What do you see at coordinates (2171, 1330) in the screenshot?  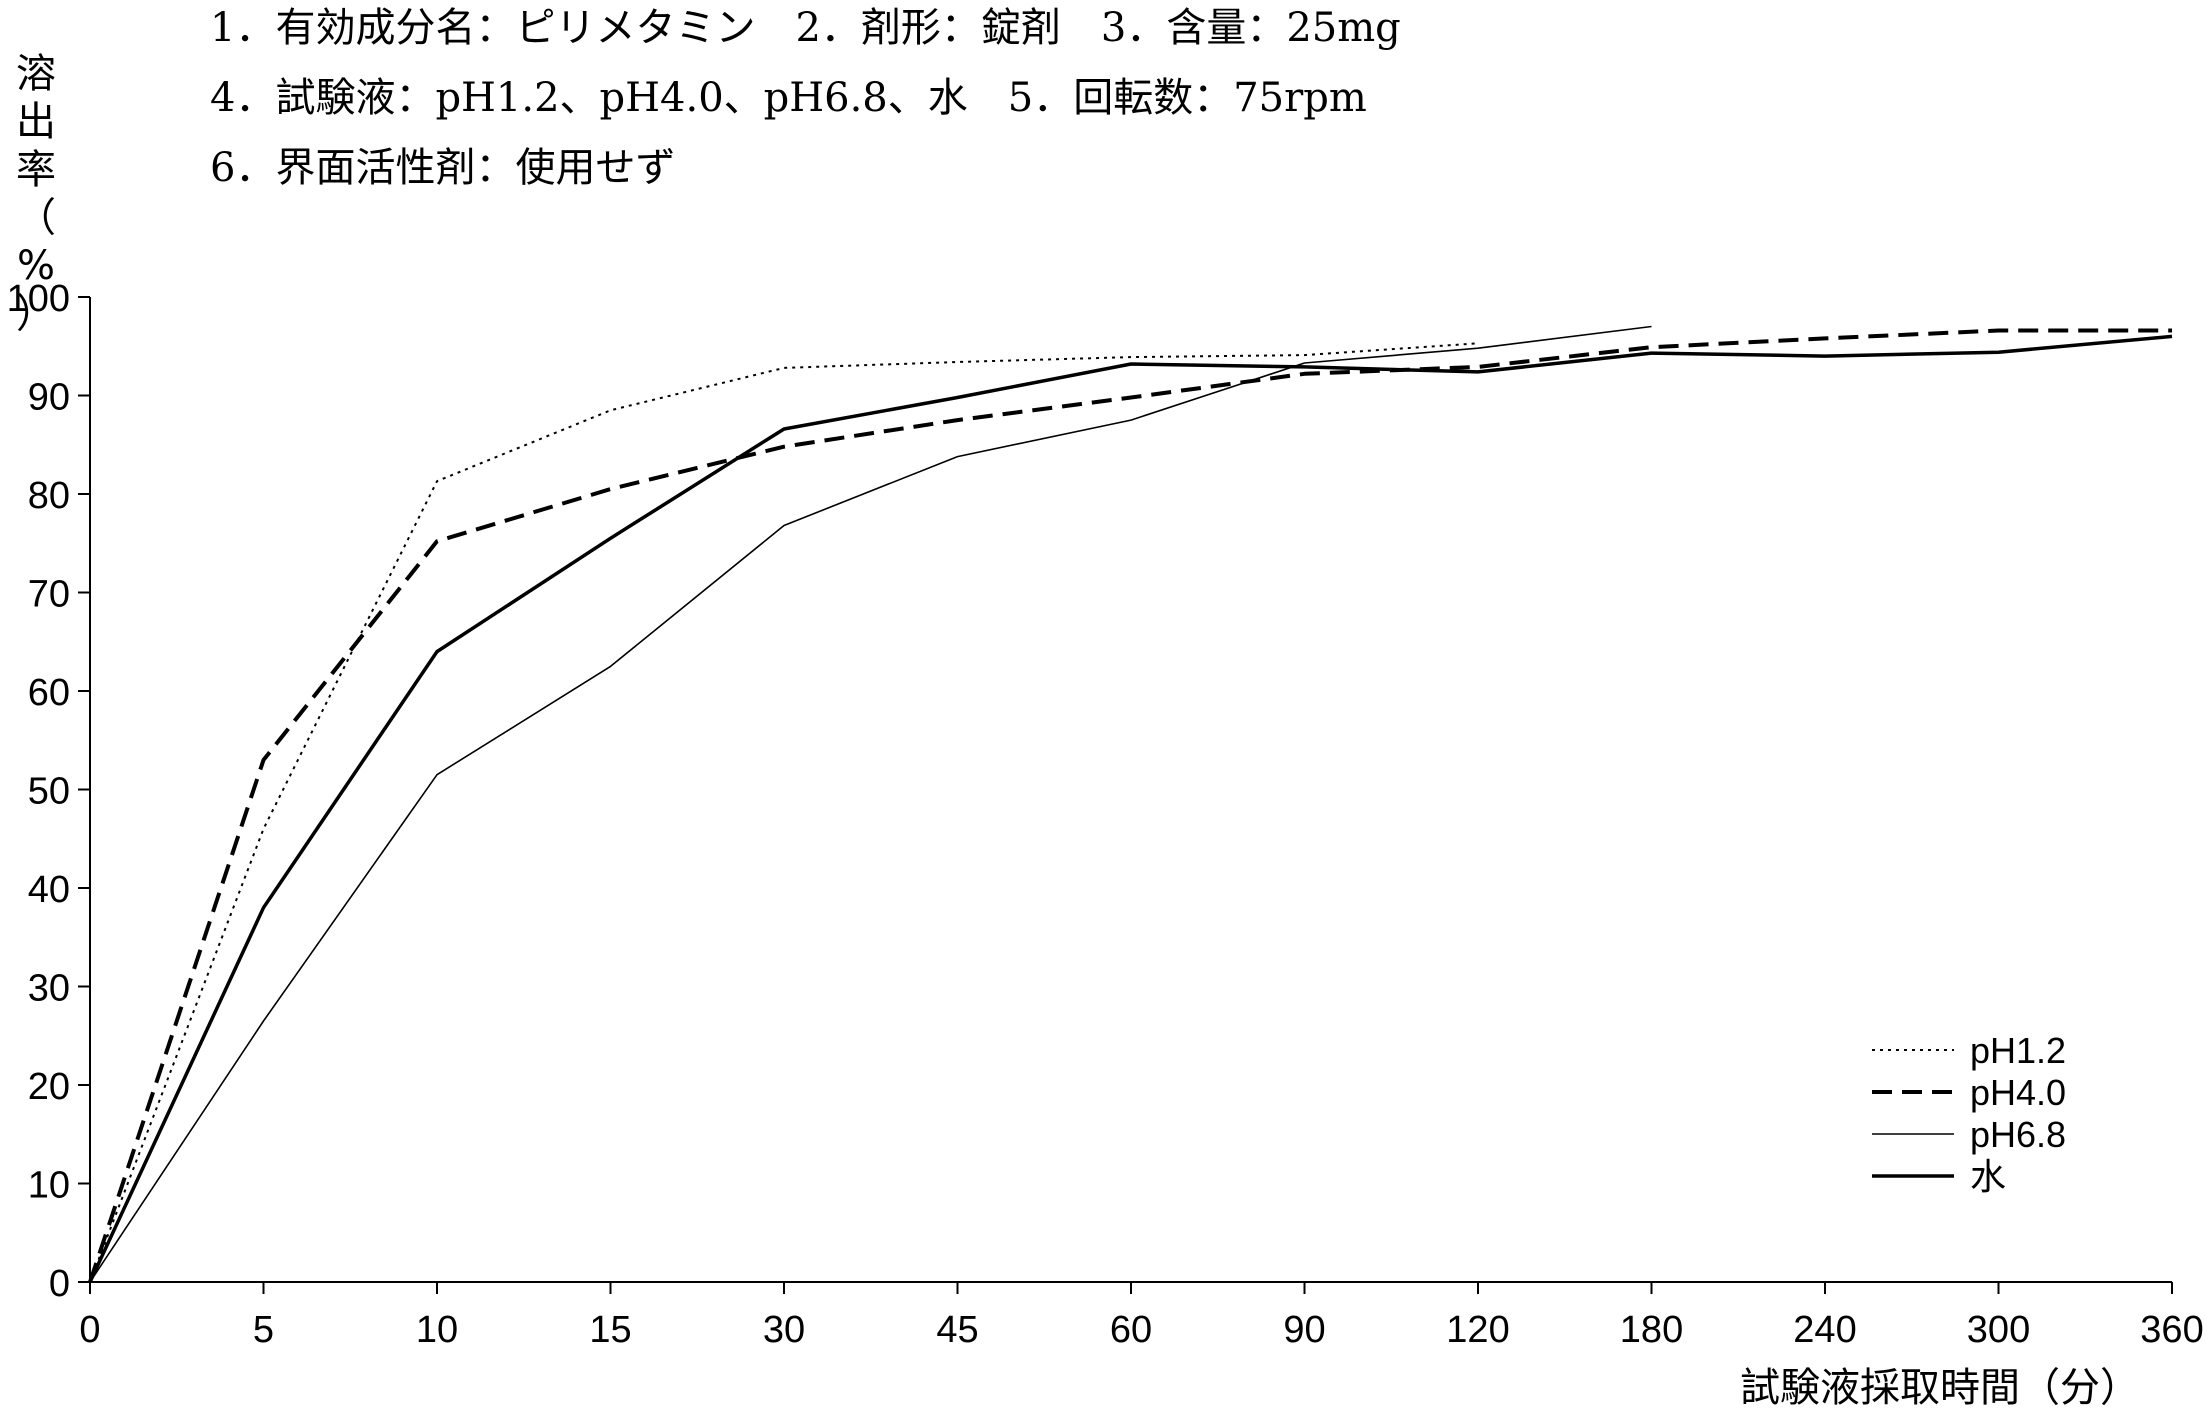 I see `x-tick-label: 360` at bounding box center [2171, 1330].